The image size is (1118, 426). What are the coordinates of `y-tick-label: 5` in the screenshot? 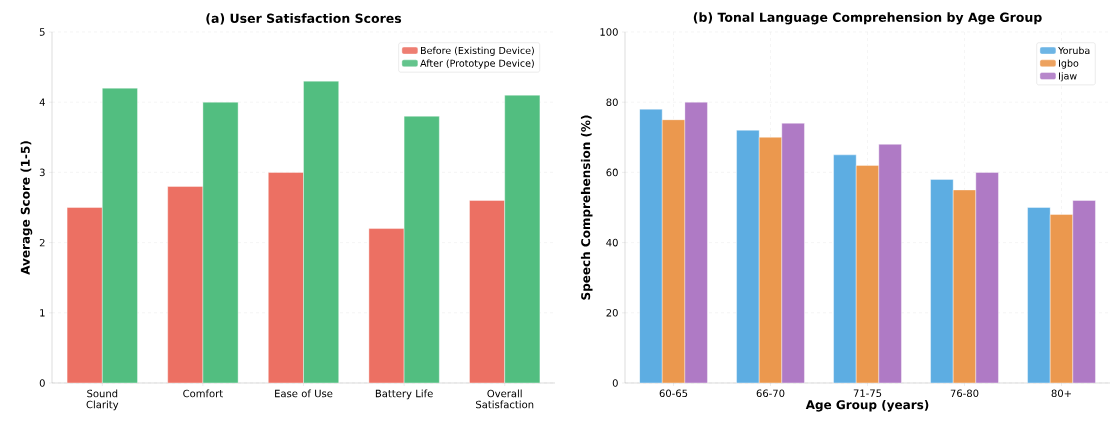 It's located at (42, 32).